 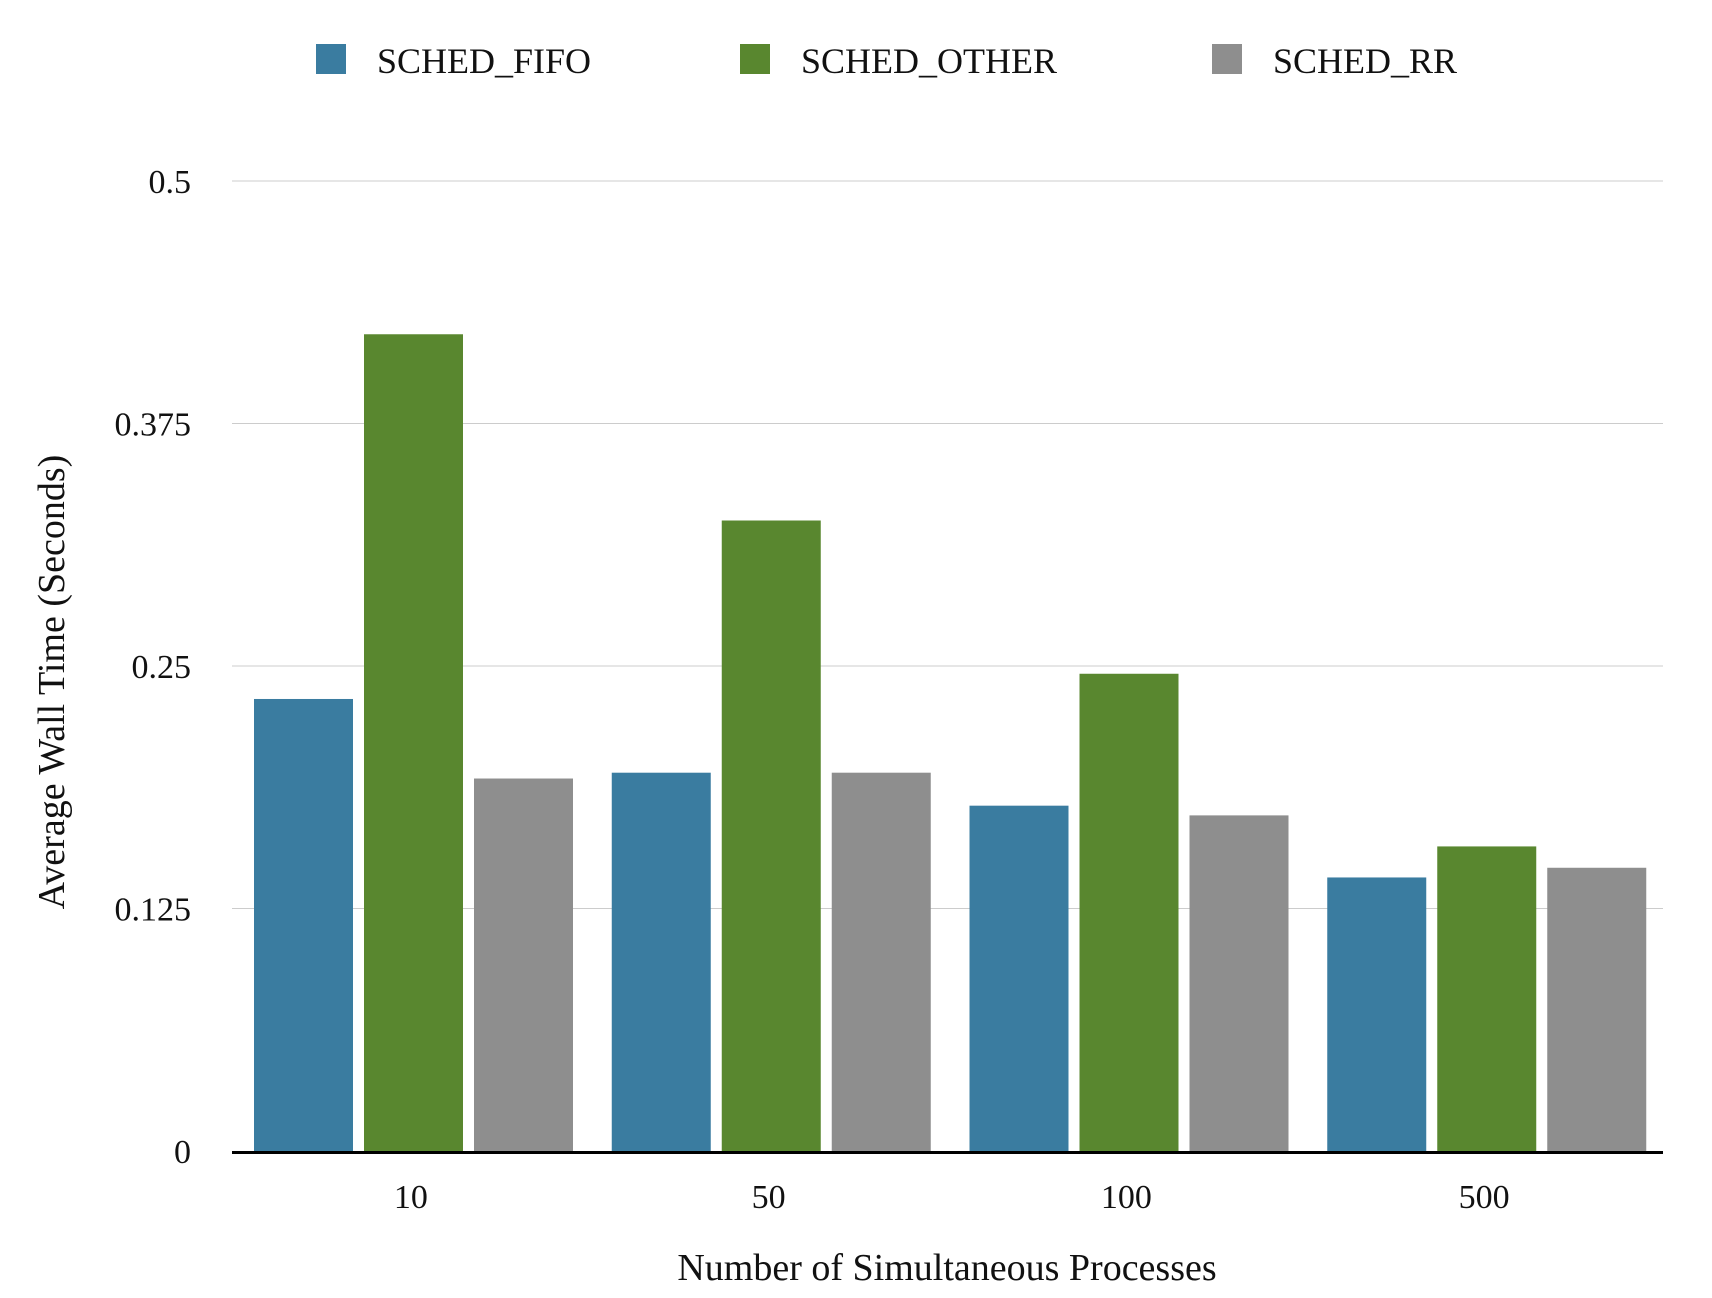 I want to click on x-tick-label: 100, so click(x=1126, y=1197).